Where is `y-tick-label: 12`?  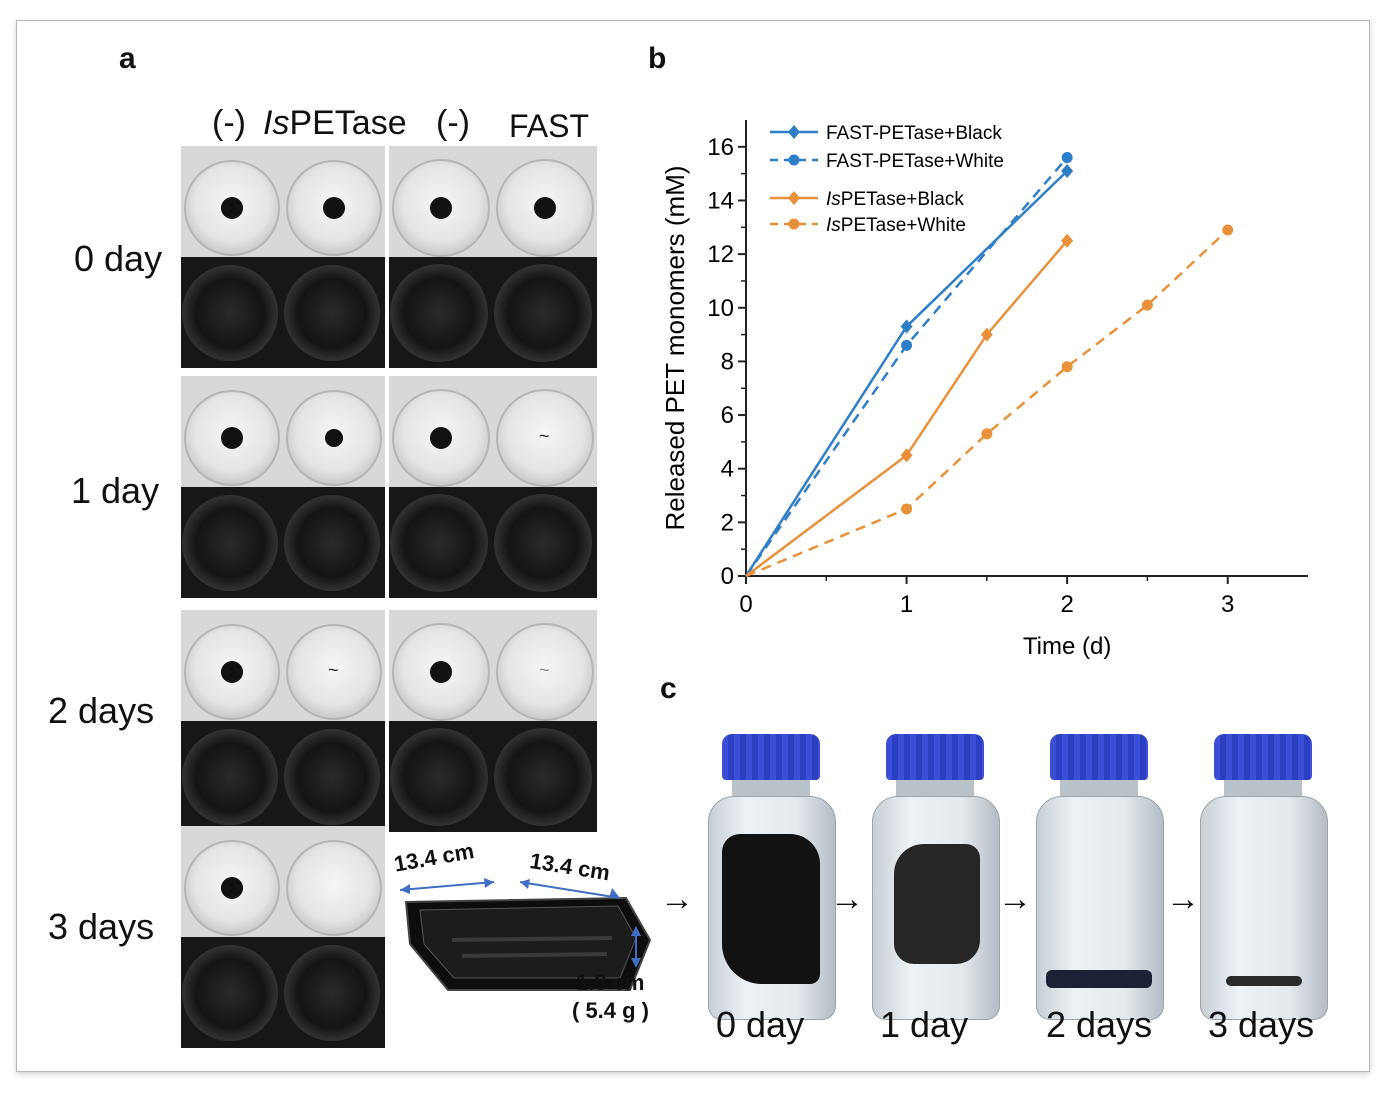 y-tick-label: 12 is located at coordinates (720, 254).